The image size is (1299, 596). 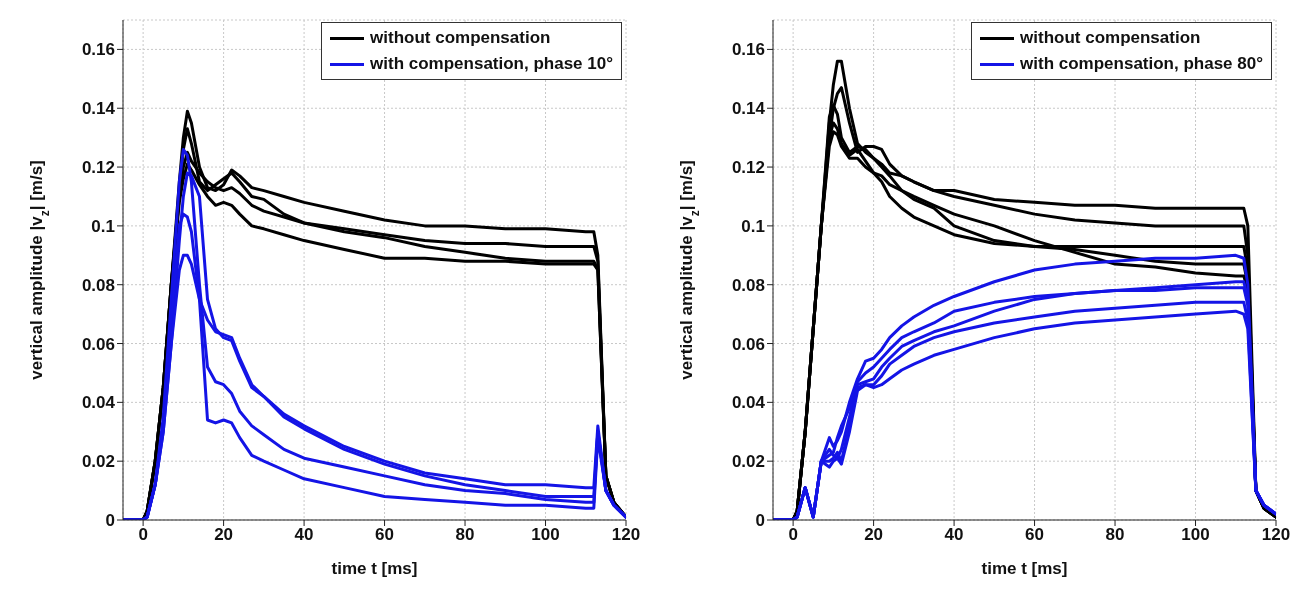 I want to click on legend-label: with compensation, phase 10°, so click(x=491, y=64).